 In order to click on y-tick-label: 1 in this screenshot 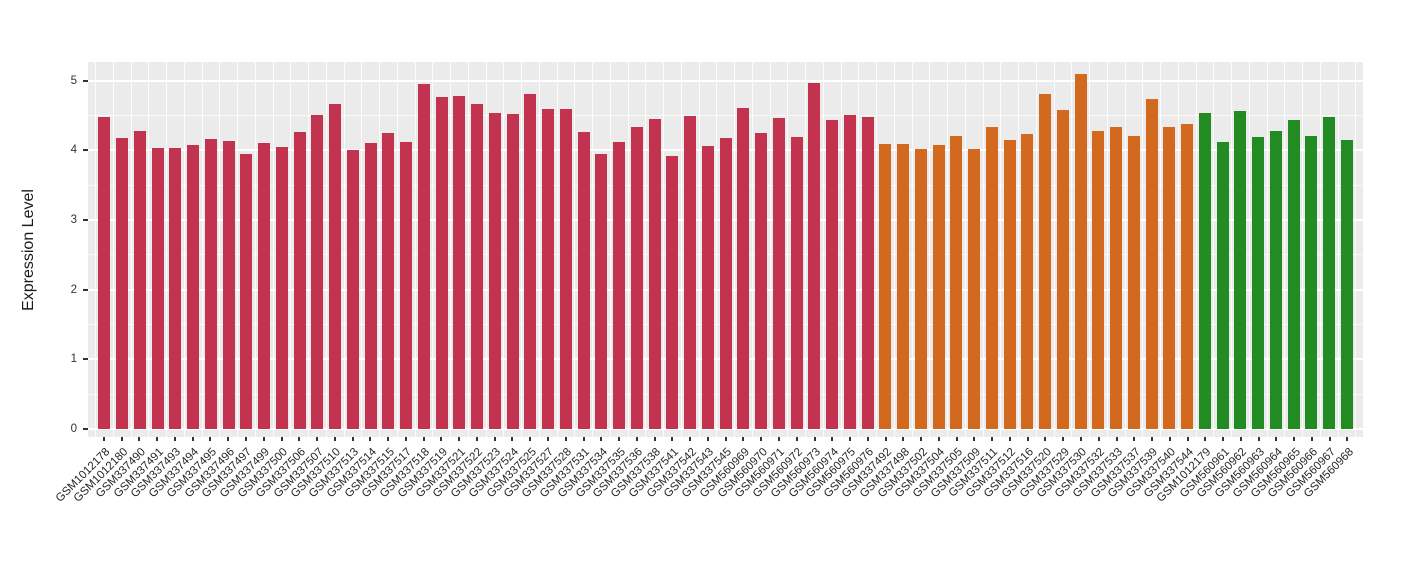, I will do `click(73, 359)`.